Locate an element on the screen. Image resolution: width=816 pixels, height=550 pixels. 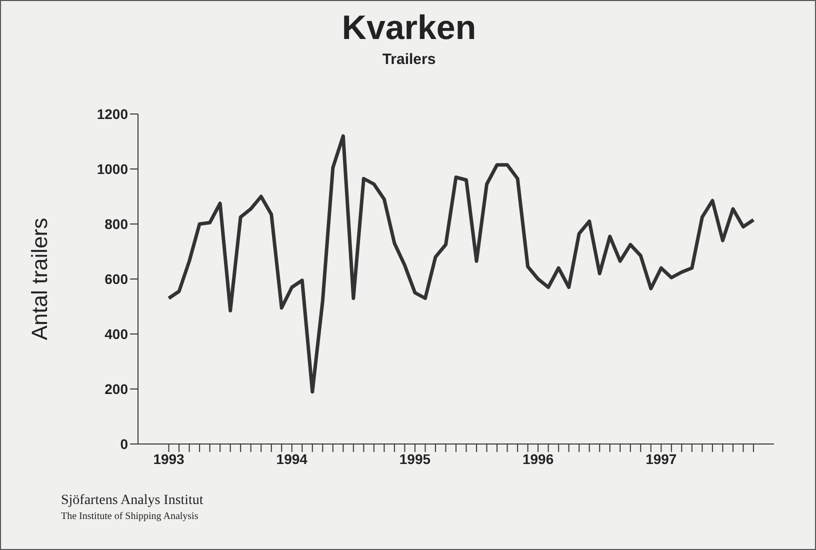
y-tick-label: 400 is located at coordinates (116, 334).